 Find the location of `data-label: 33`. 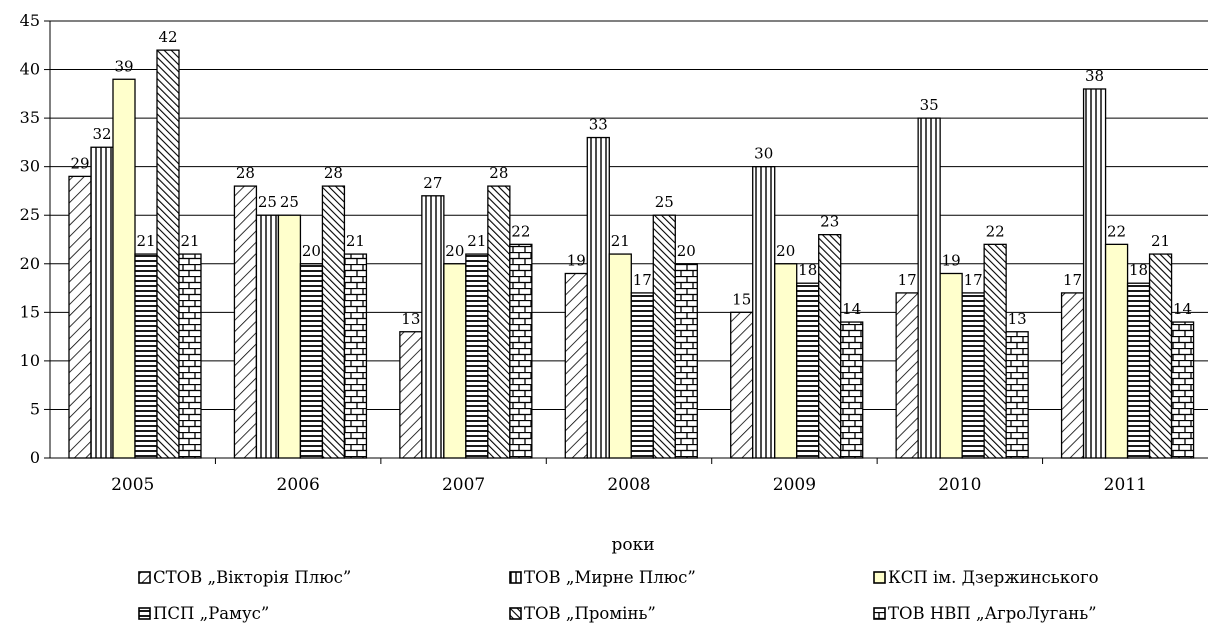

data-label: 33 is located at coordinates (598, 125).